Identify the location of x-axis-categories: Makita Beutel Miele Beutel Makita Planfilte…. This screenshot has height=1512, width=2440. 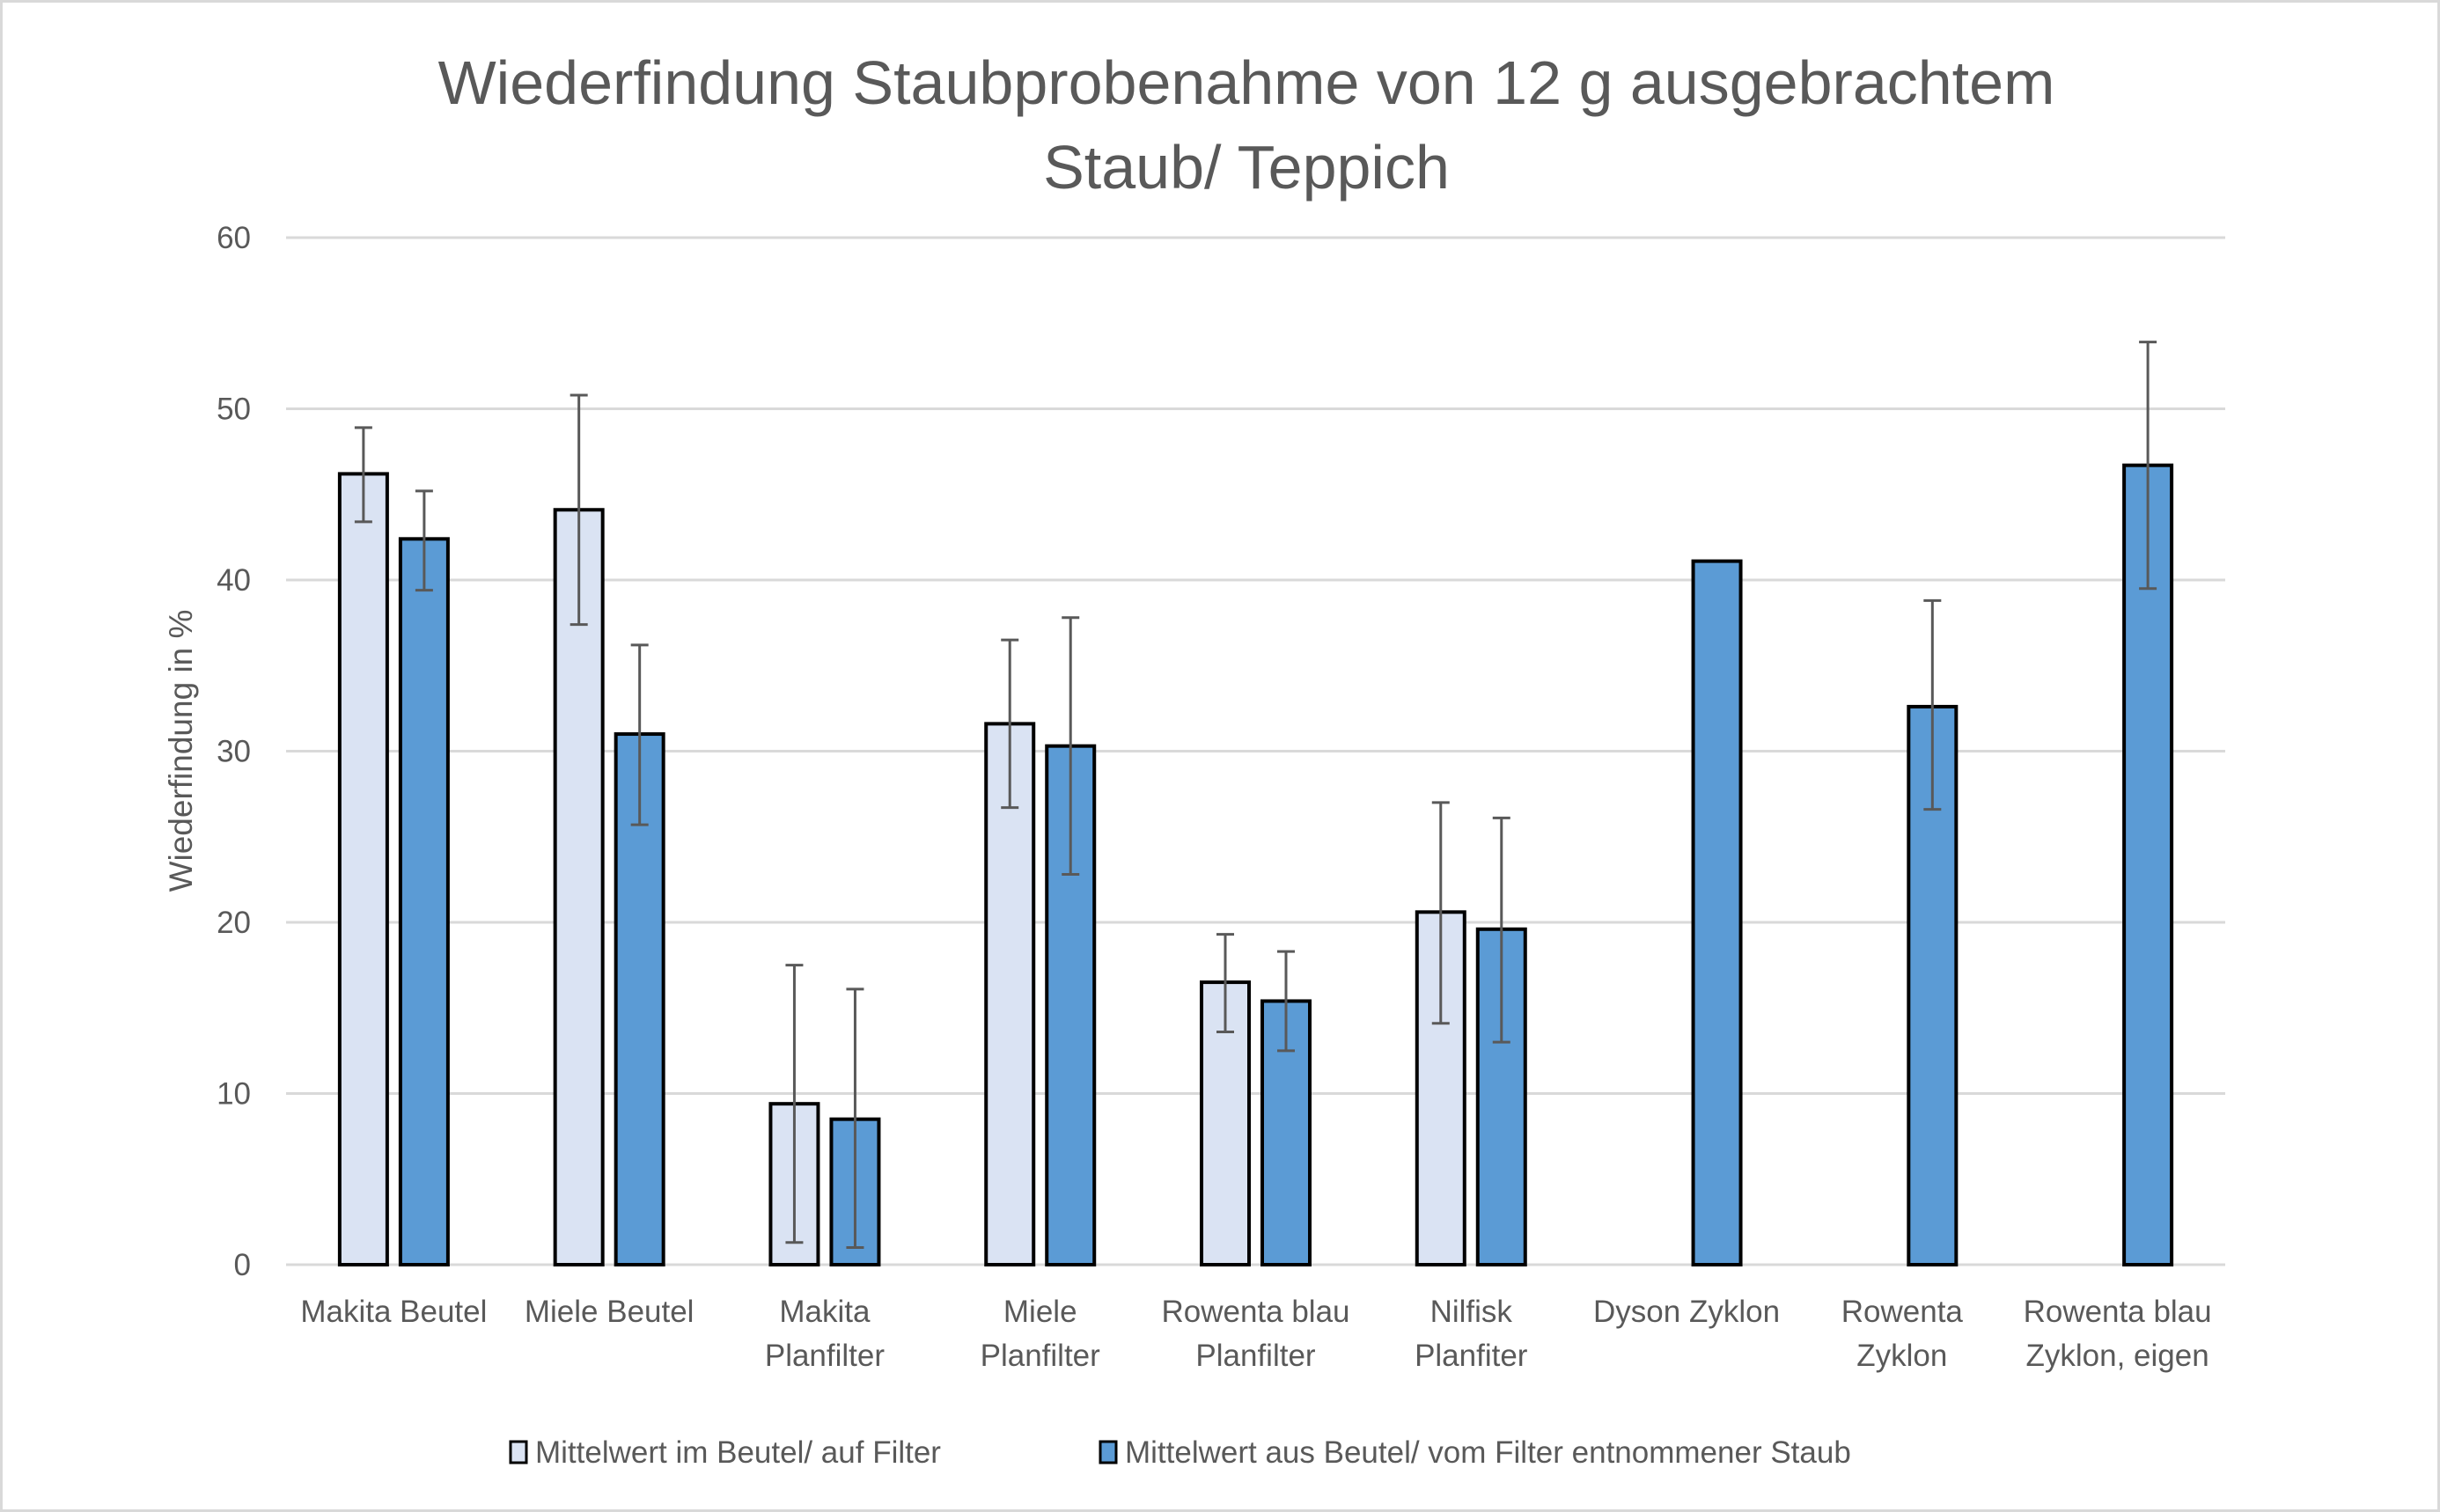
(1255, 1334).